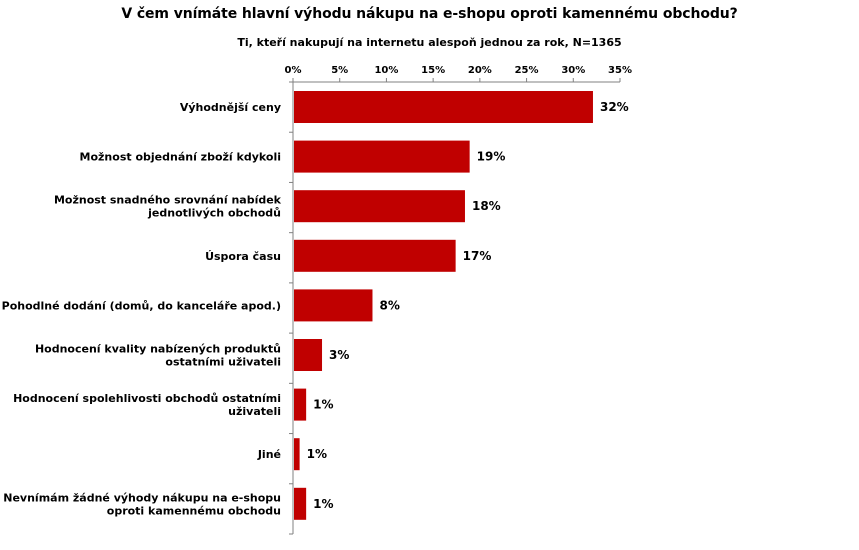 The image size is (859, 550). I want to click on category-label: oproti kamennému obchodu, so click(194, 510).